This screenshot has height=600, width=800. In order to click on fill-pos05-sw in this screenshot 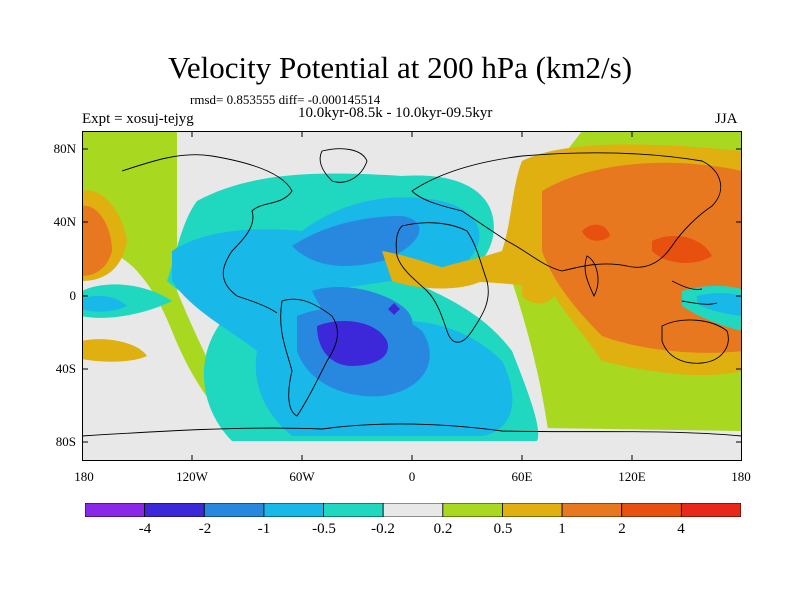, I will do `click(114, 350)`.